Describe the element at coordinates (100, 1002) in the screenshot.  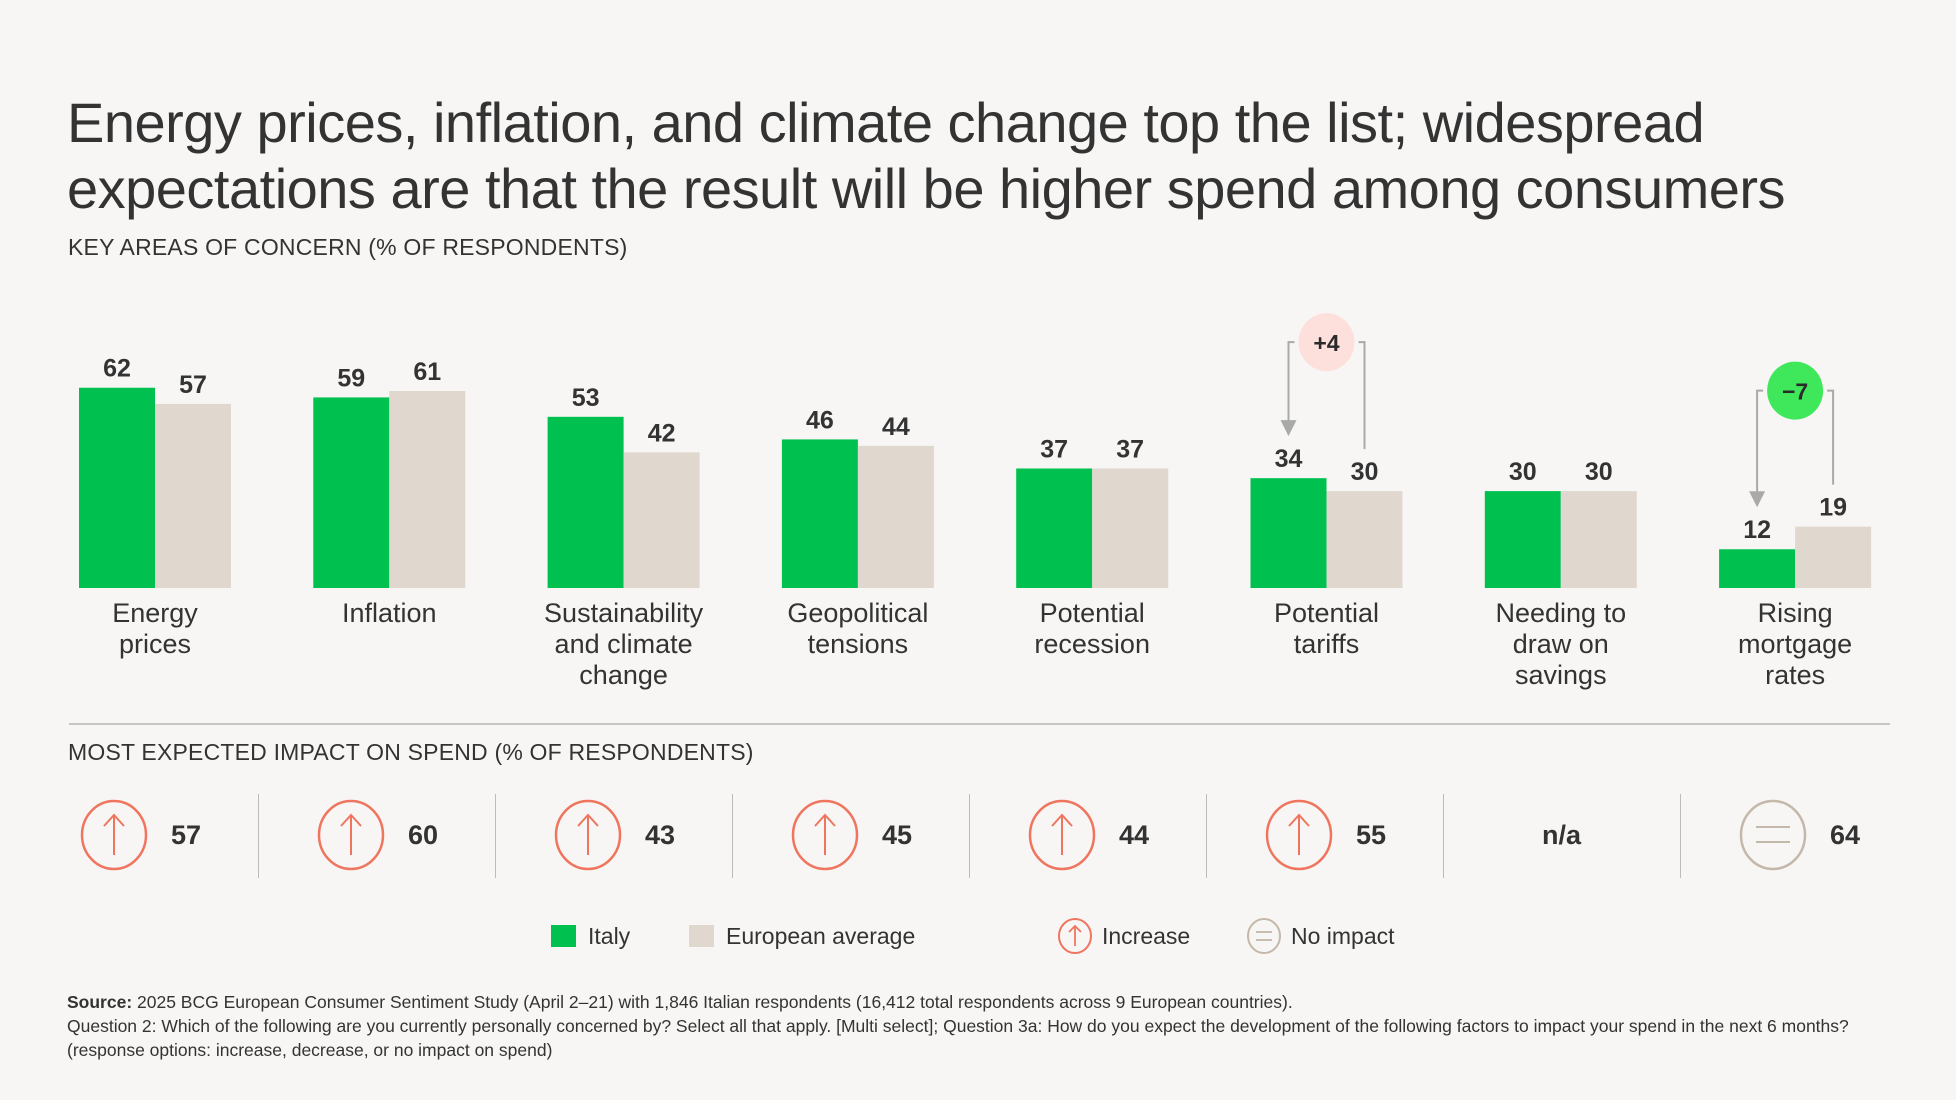
I see `source-label: Source:` at that location.